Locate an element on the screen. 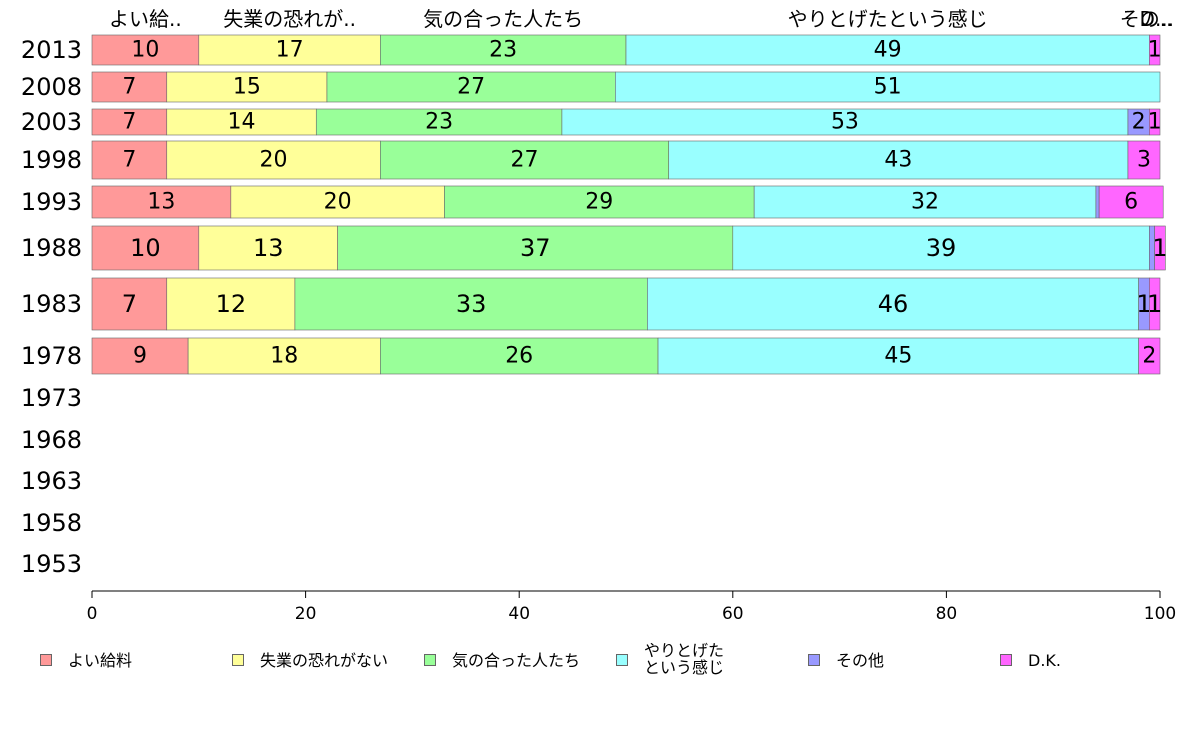 This screenshot has height=736, width=1188. data-label: 18 is located at coordinates (284, 356).